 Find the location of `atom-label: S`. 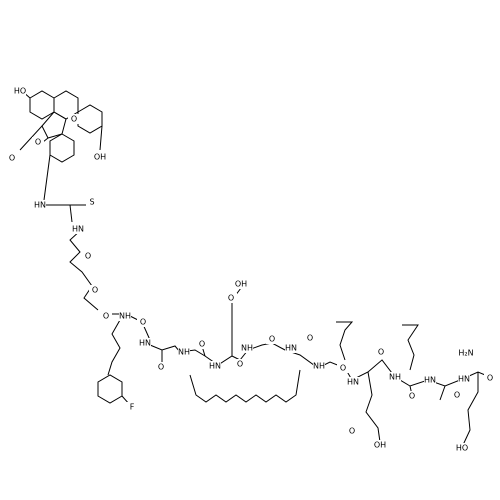

atom-label: S is located at coordinates (91, 202).